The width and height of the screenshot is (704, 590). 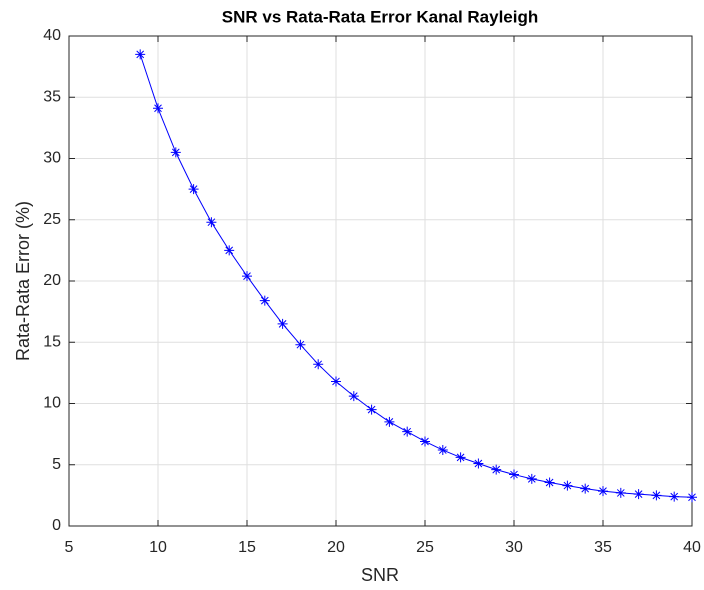 What do you see at coordinates (380, 16) in the screenshot?
I see `chart-title: SNR vs Rata-Rata Error Kanal Rayleigh` at bounding box center [380, 16].